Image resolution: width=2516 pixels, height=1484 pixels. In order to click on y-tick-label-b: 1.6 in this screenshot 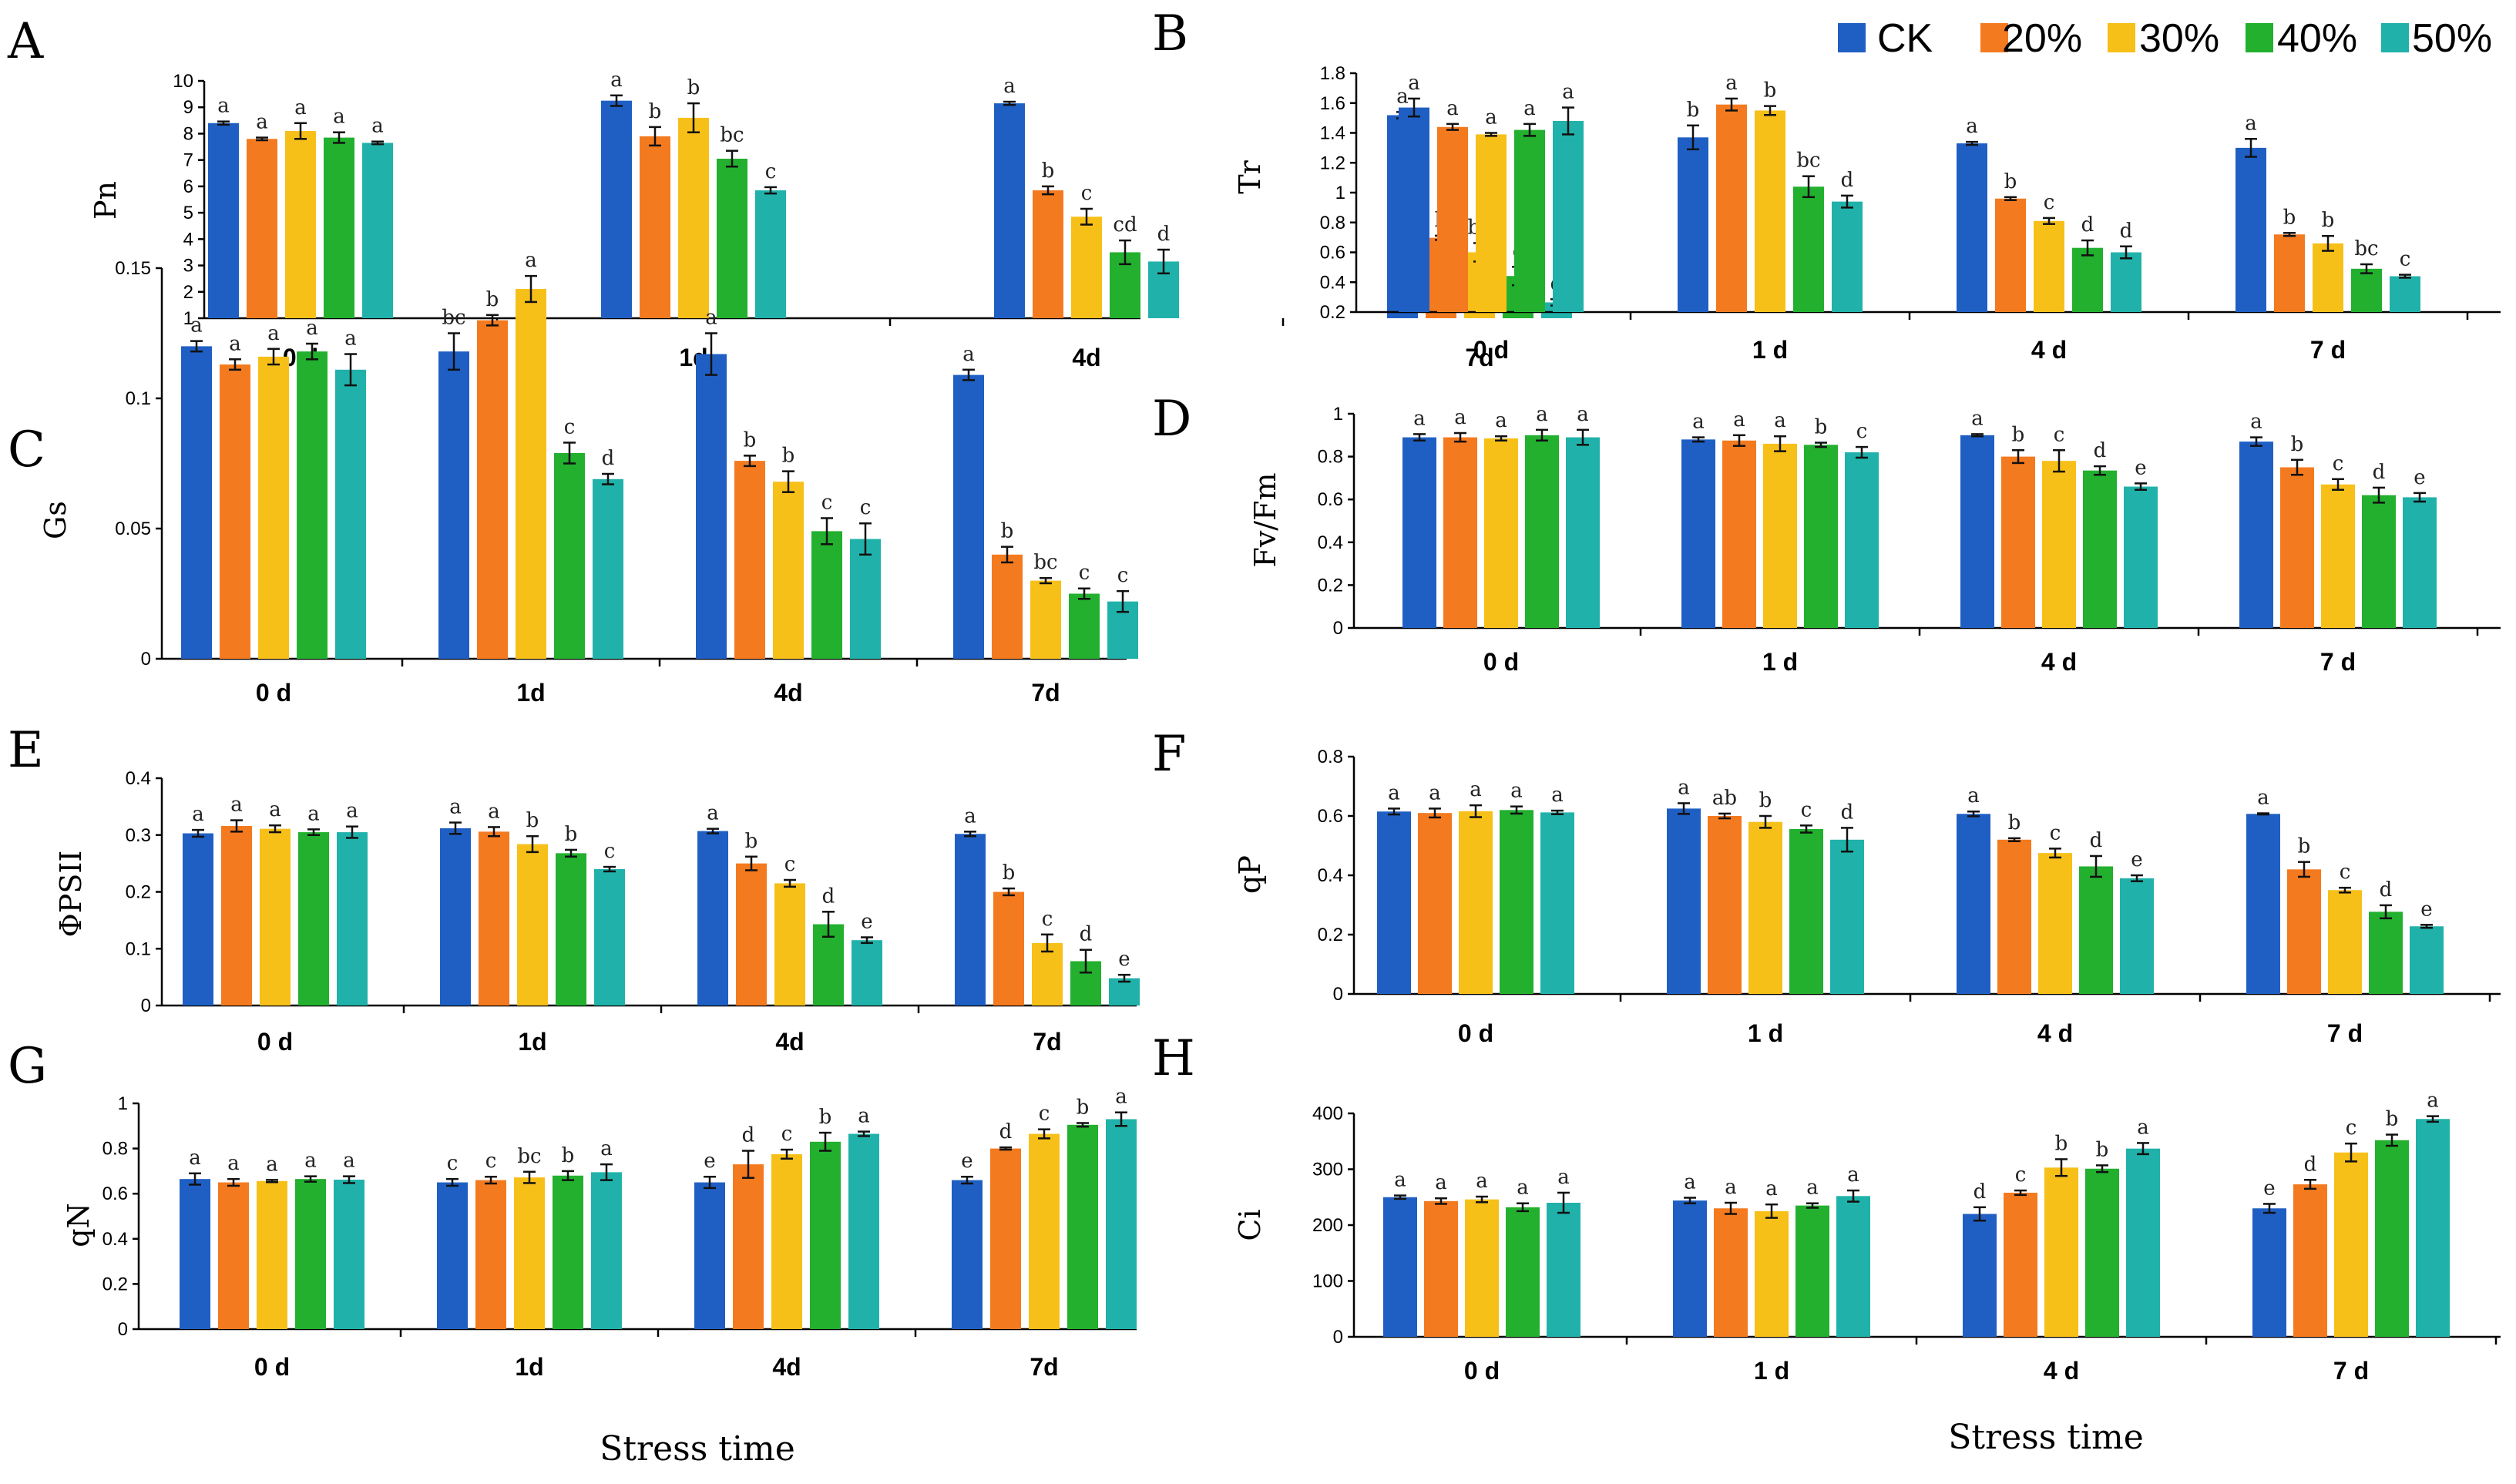, I will do `click(1333, 104)`.